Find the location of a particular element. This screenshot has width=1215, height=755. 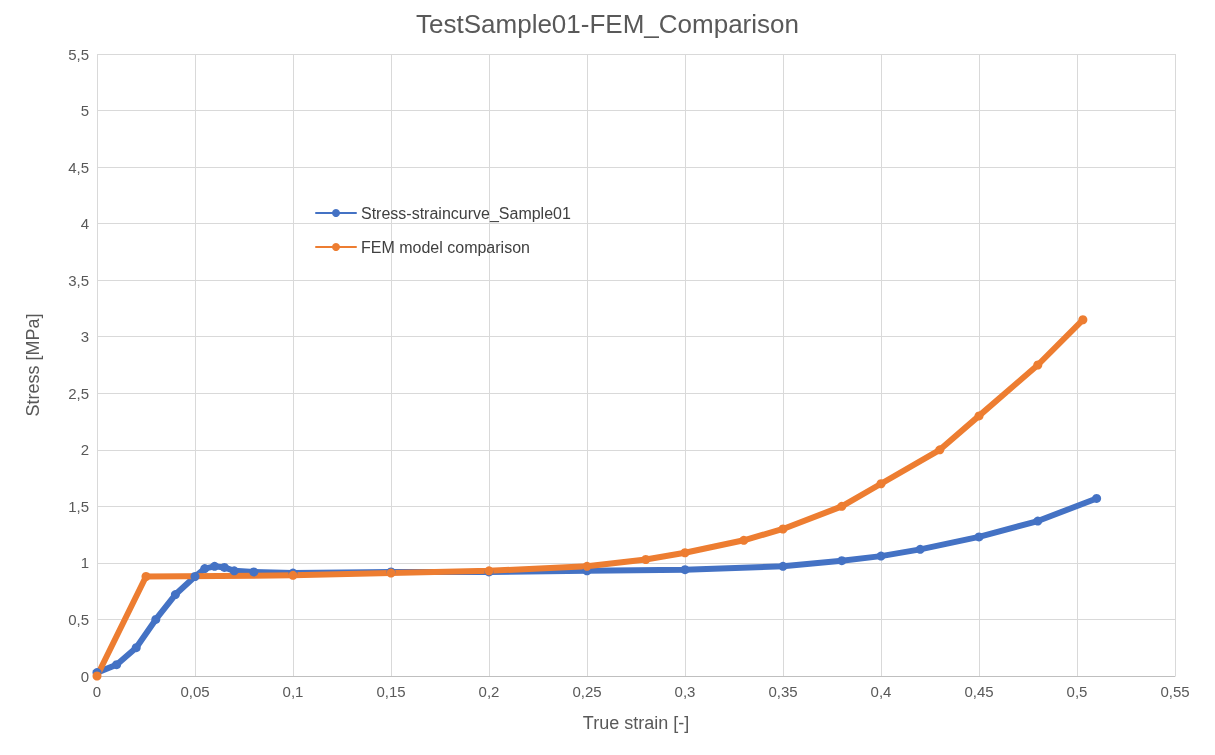

x-tick-label: 0,15 is located at coordinates (391, 691).